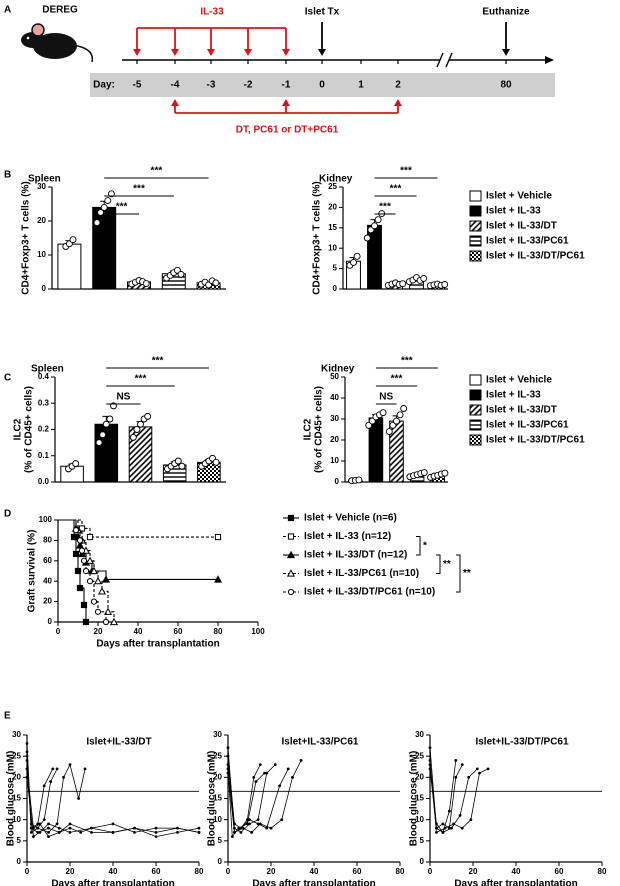 This screenshot has height=886, width=620. I want to click on y-axis-label: ILC2, so click(18, 429).